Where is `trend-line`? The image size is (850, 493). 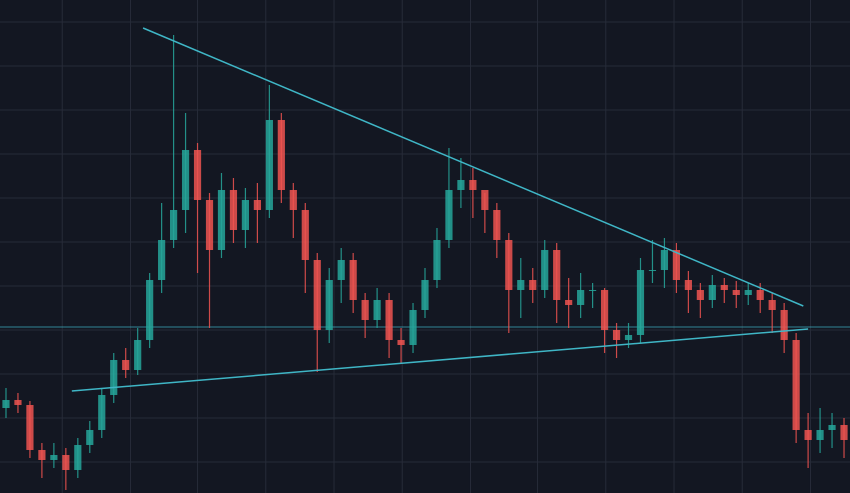
trend-line is located at coordinates (440, 360).